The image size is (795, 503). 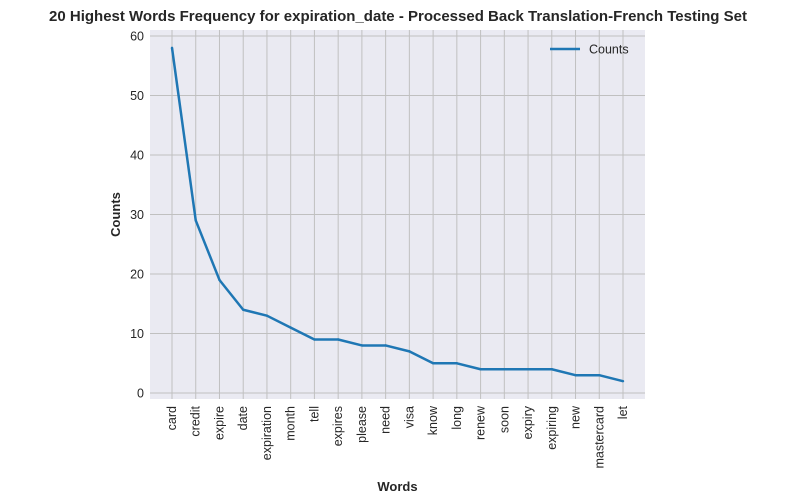 I want to click on y-tick-label: 40, so click(x=137, y=155).